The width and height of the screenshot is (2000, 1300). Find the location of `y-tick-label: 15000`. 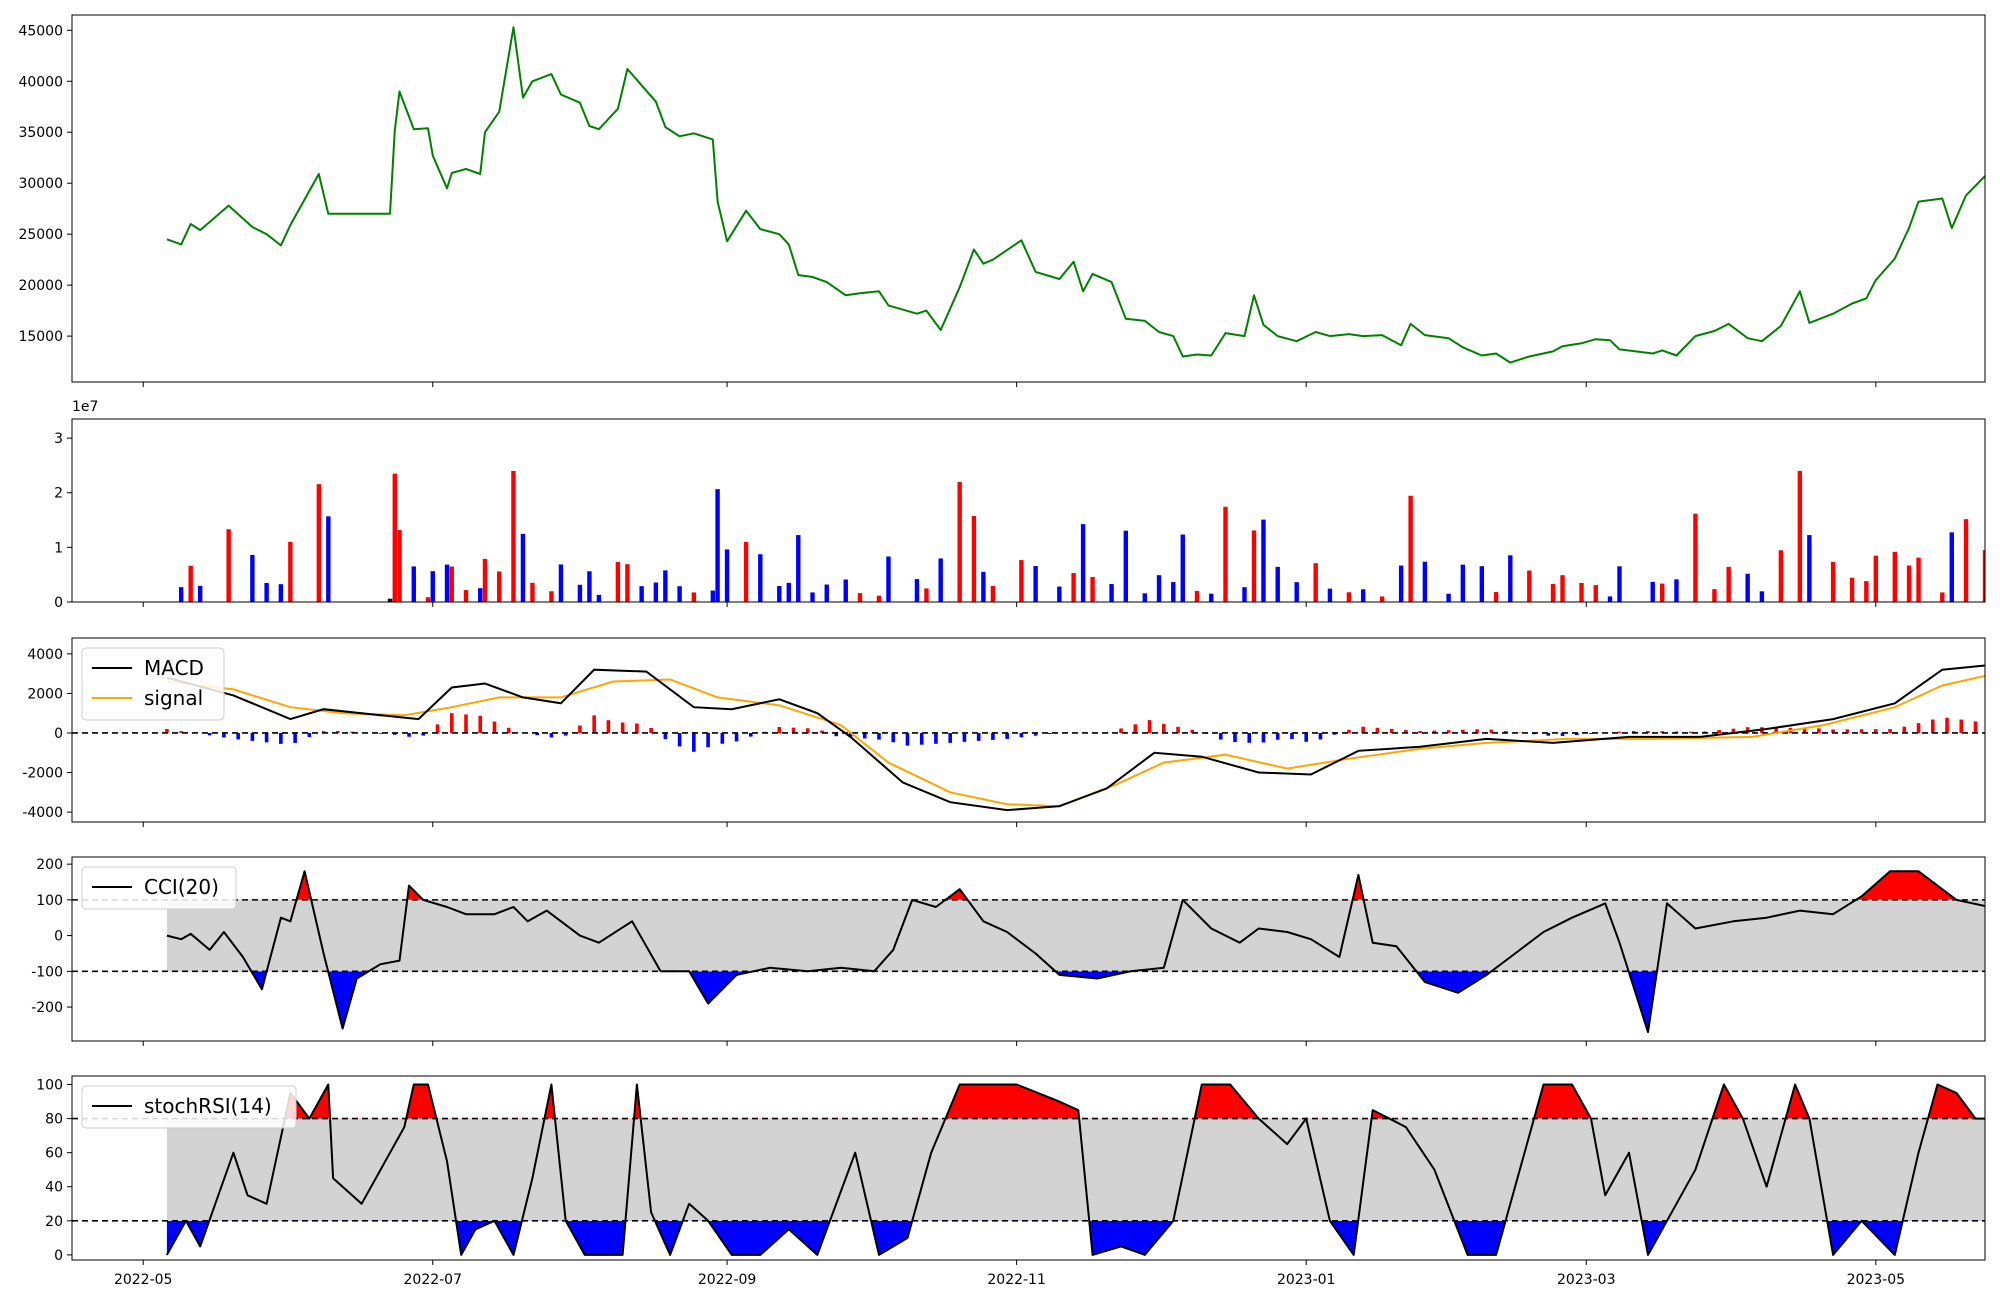

y-tick-label: 15000 is located at coordinates (40, 337).